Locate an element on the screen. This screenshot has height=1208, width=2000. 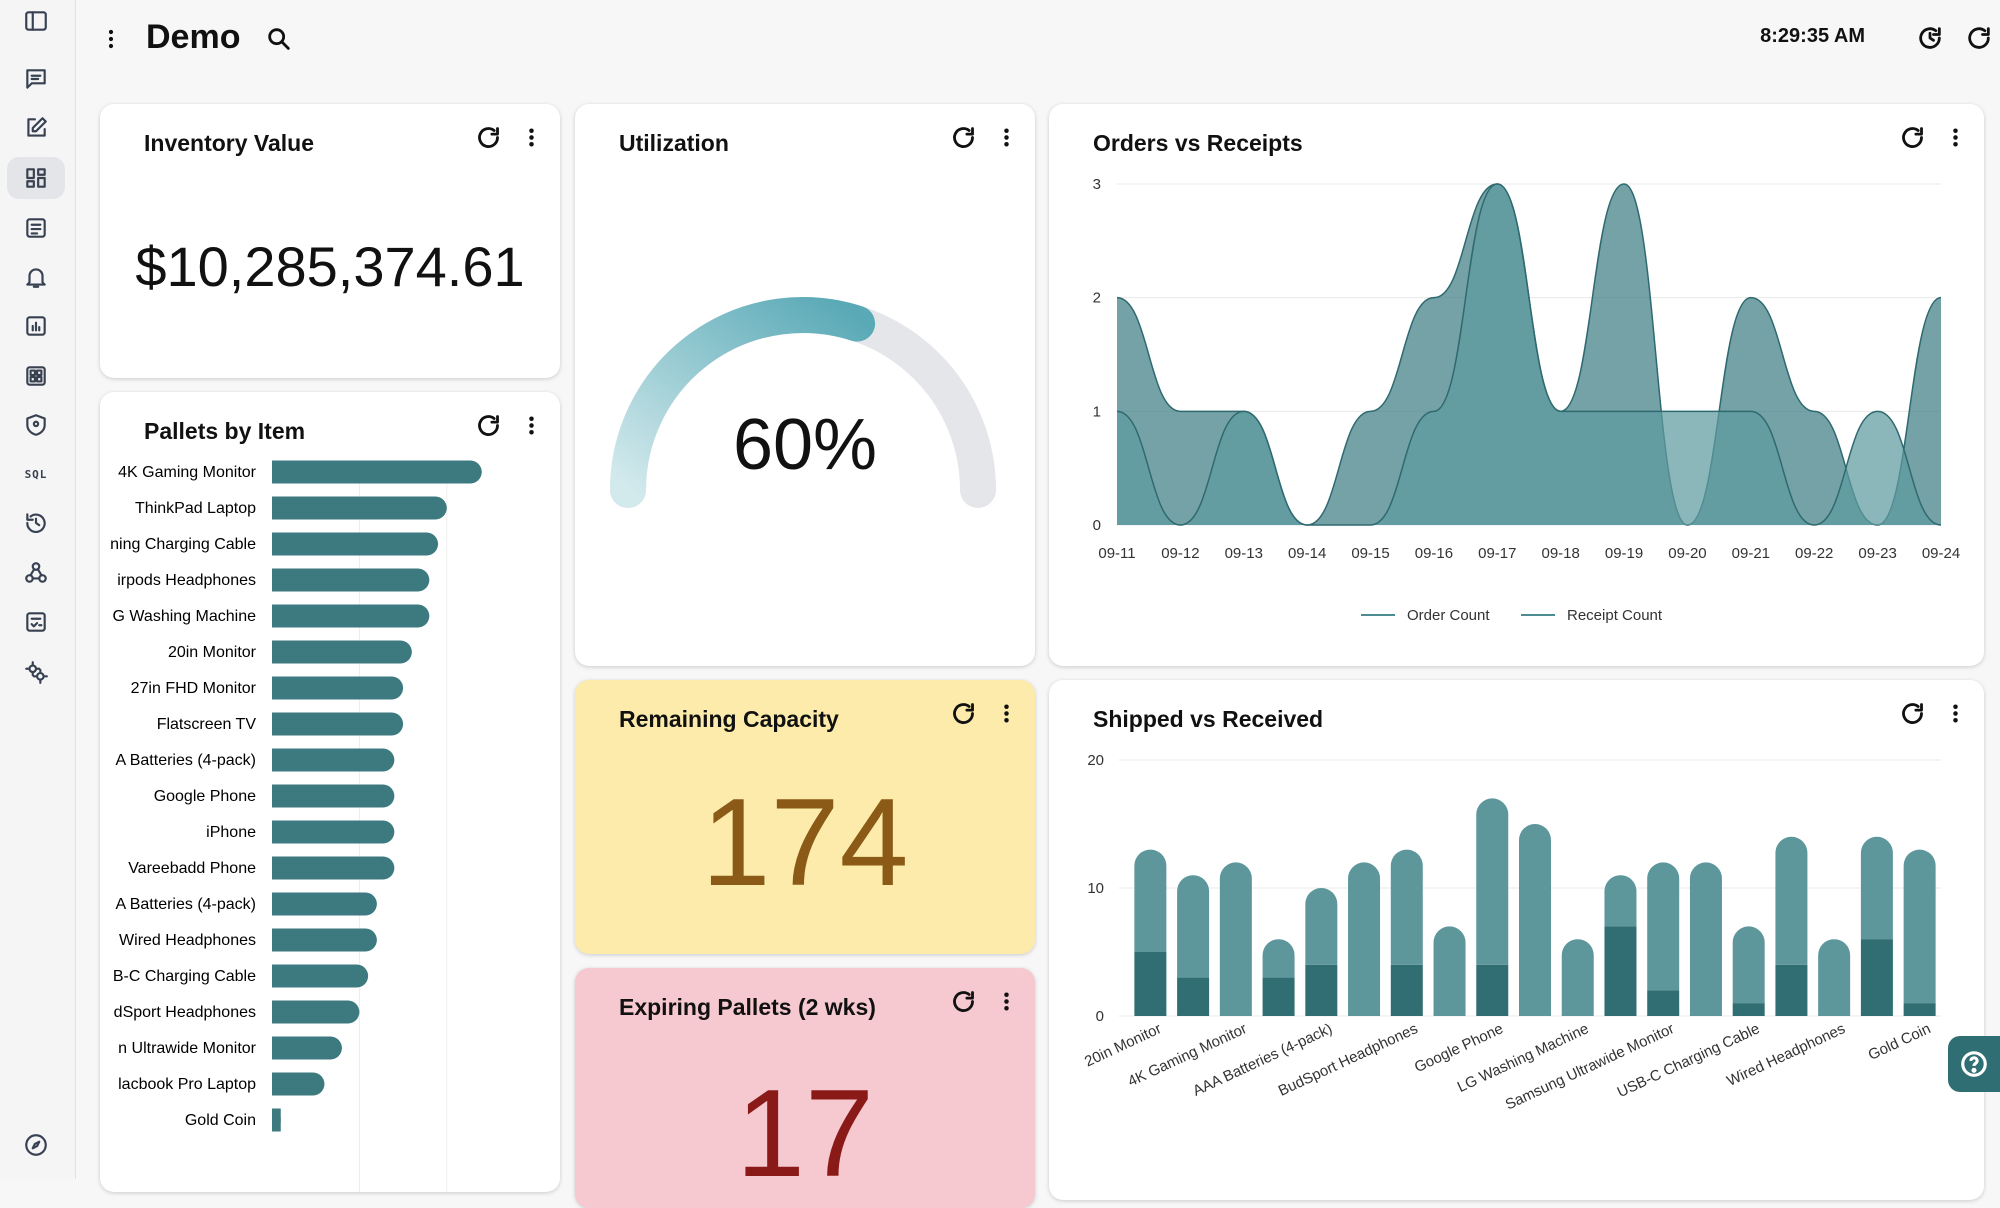
sidebar-toggle-icon is located at coordinates (36, 21).